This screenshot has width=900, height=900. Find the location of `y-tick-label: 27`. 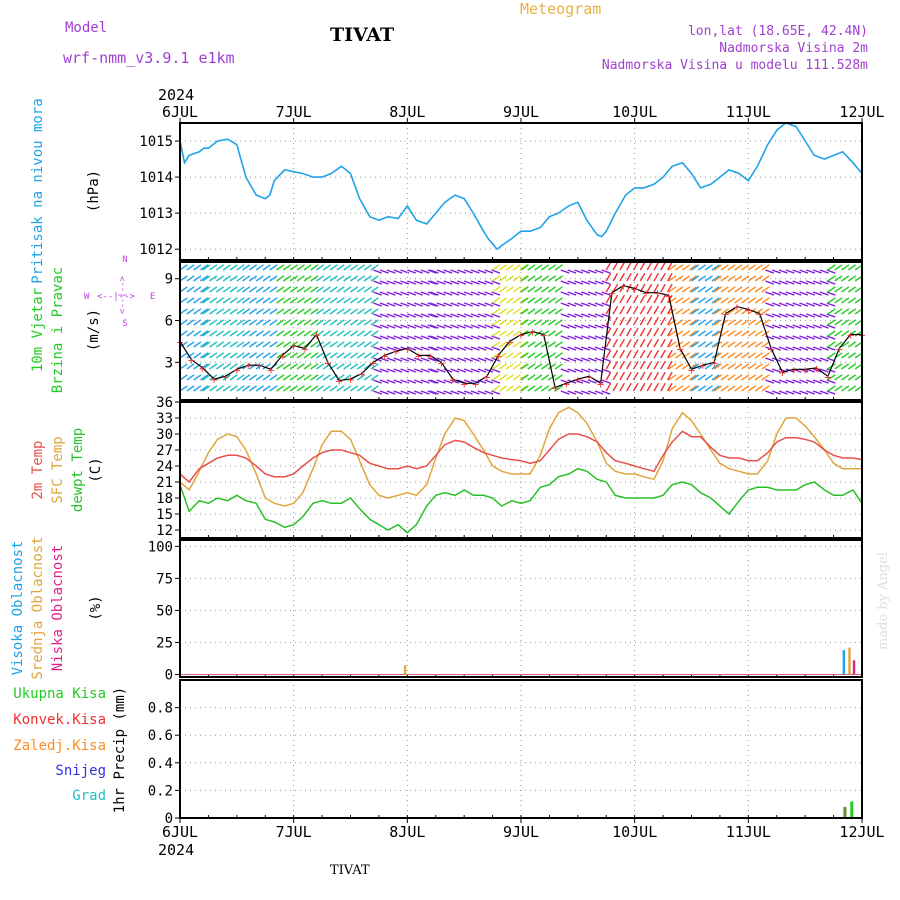

y-tick-label: 27 is located at coordinates (164, 451).